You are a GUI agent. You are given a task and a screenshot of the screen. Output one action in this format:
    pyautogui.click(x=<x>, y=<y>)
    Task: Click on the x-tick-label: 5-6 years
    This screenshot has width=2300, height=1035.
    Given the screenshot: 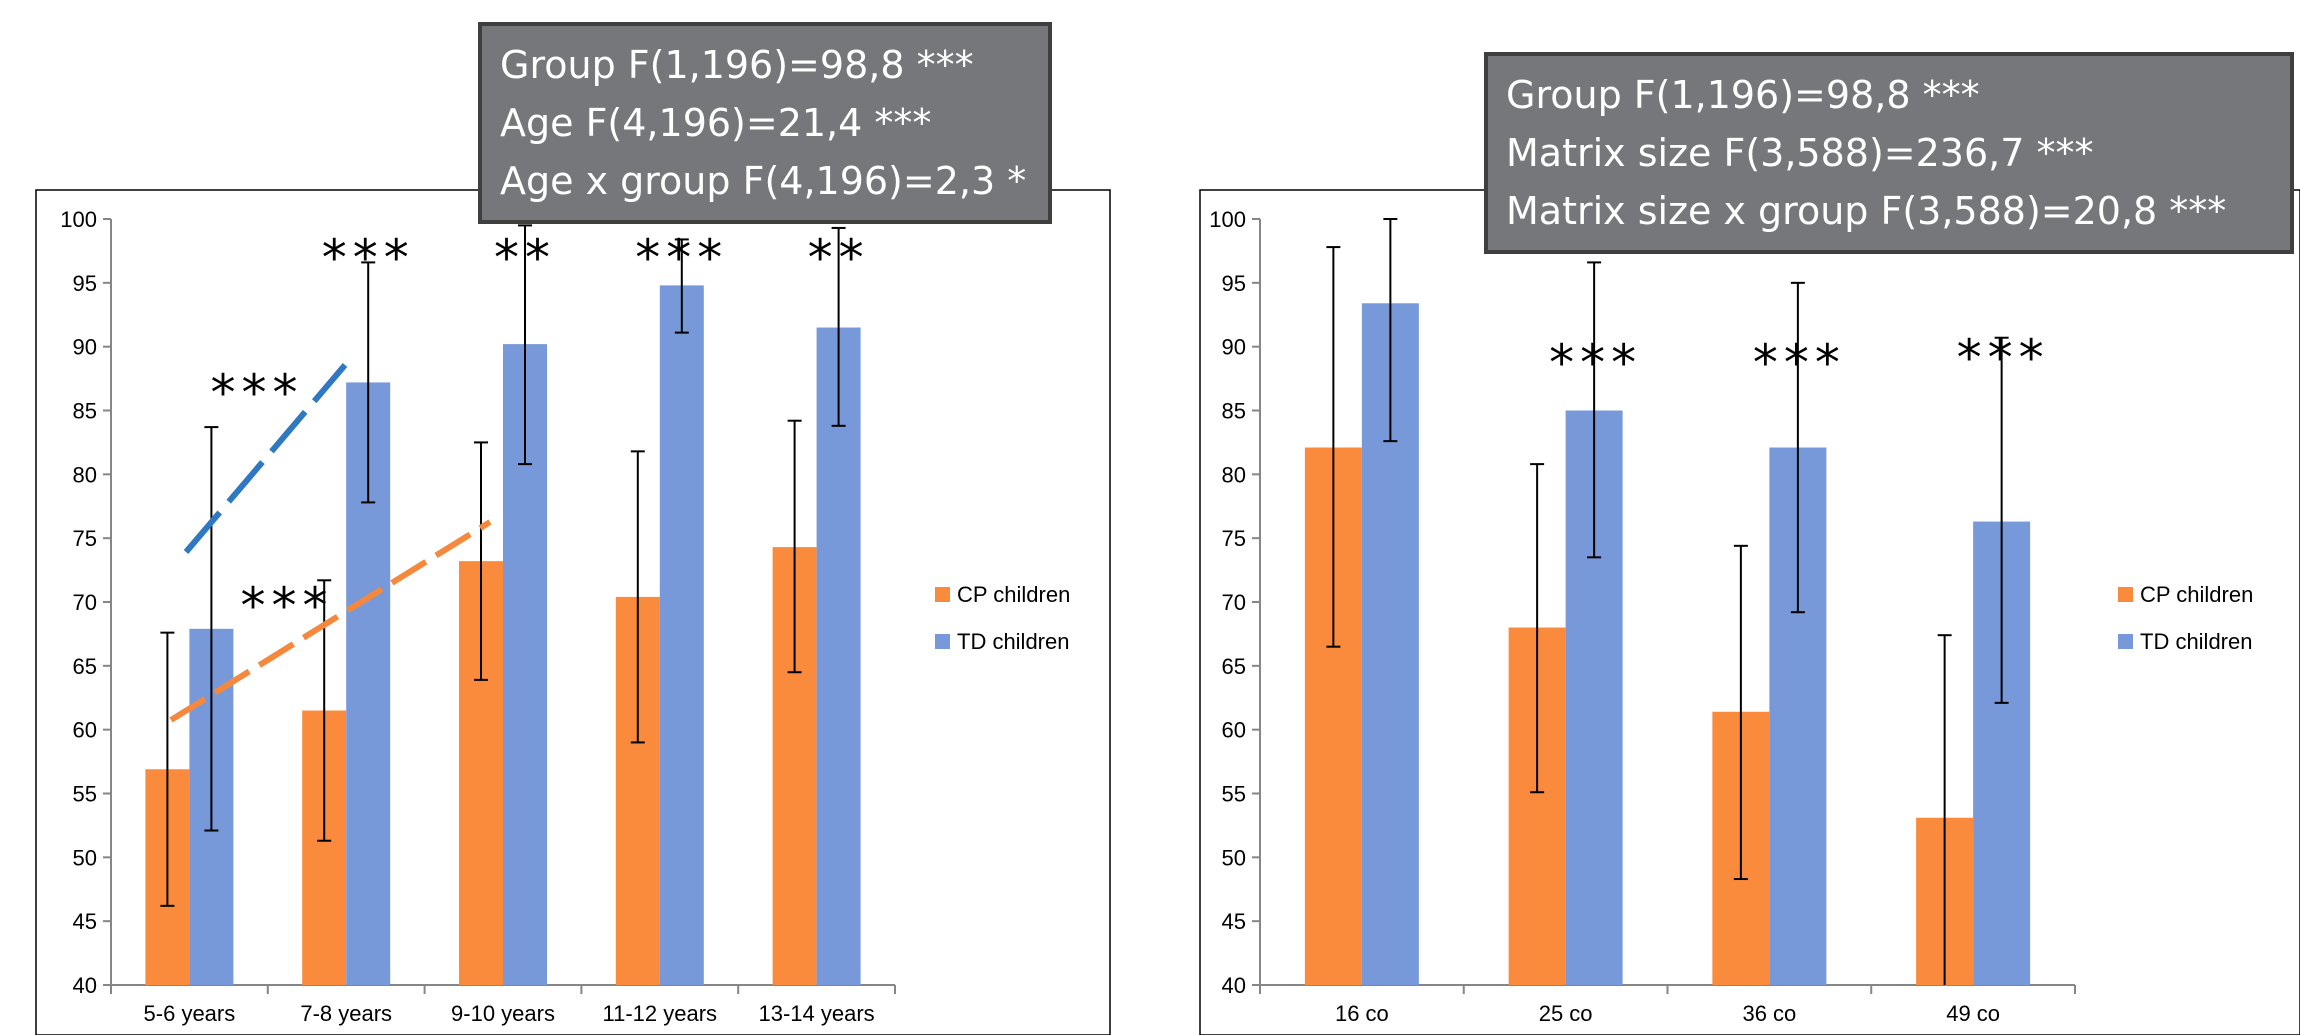 What is the action you would take?
    pyautogui.click(x=190, y=1013)
    